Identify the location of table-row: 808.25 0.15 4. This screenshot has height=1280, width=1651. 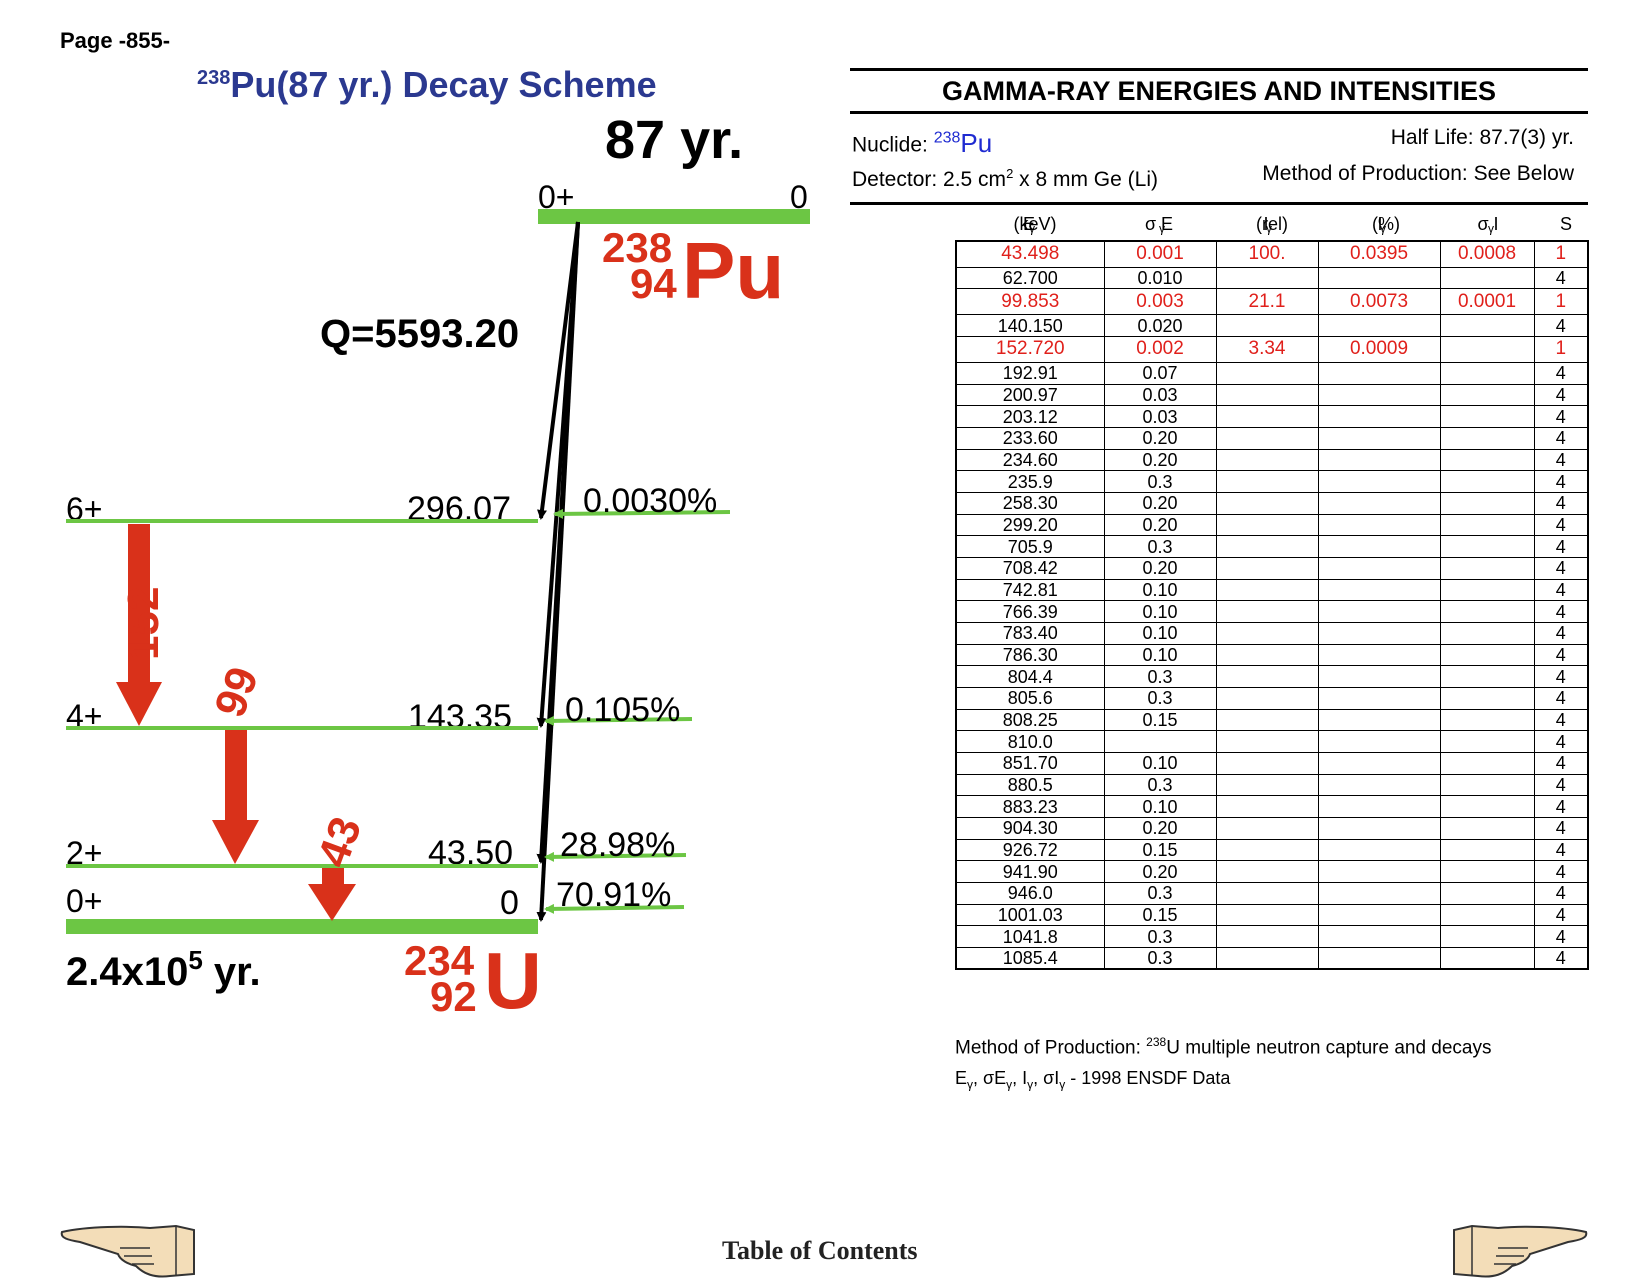
(1272, 720).